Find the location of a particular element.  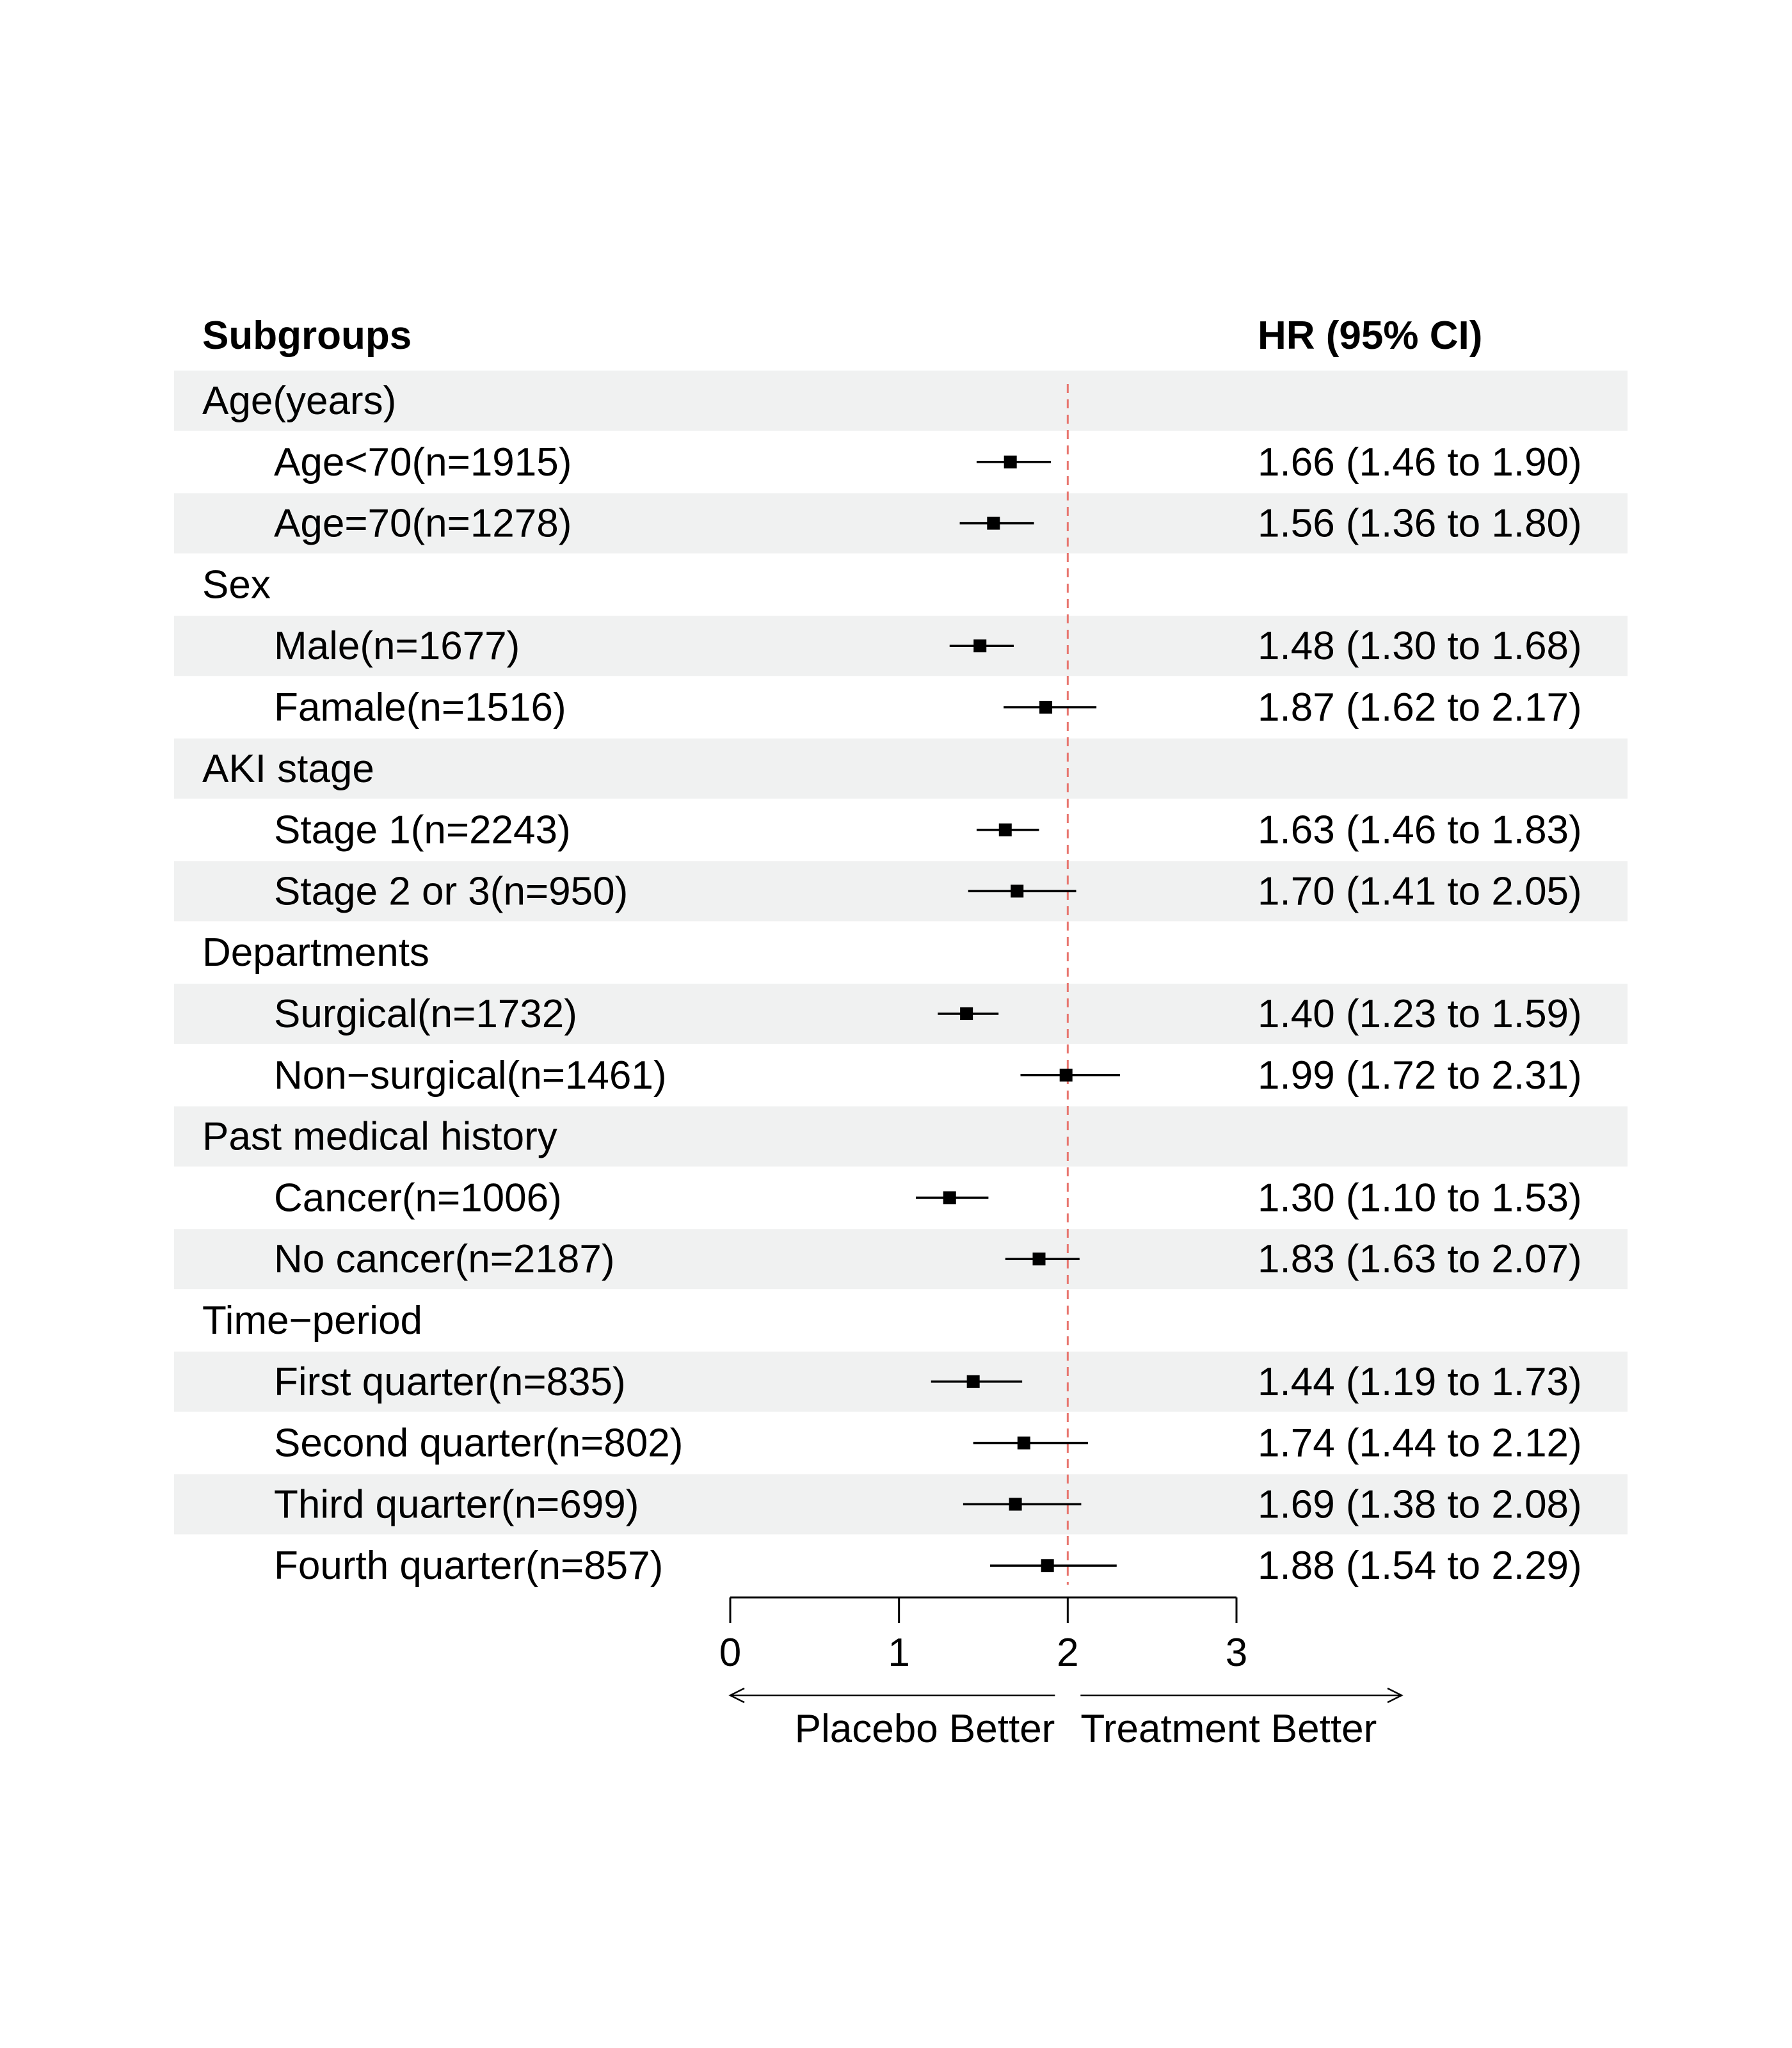

left-arrowhead is located at coordinates (736, 1695).